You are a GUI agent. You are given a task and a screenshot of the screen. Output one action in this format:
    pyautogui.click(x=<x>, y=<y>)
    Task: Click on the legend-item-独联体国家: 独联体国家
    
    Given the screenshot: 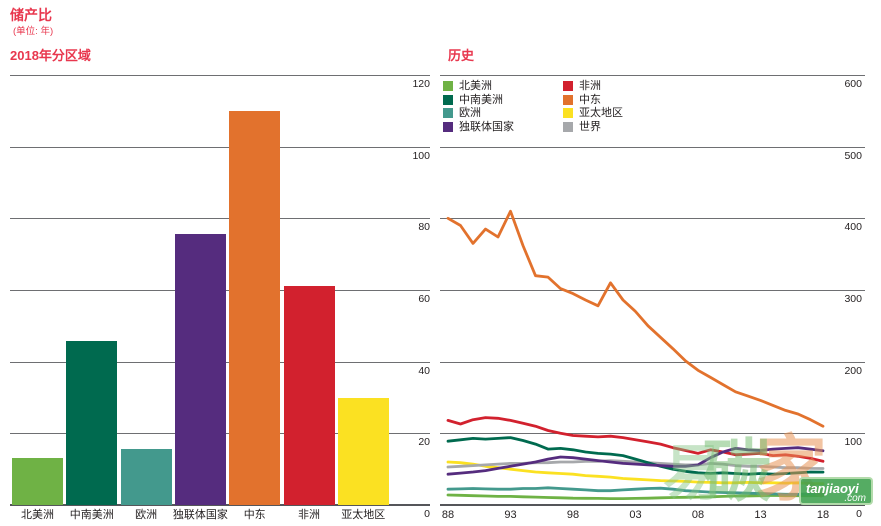 What is the action you would take?
    pyautogui.click(x=478, y=127)
    